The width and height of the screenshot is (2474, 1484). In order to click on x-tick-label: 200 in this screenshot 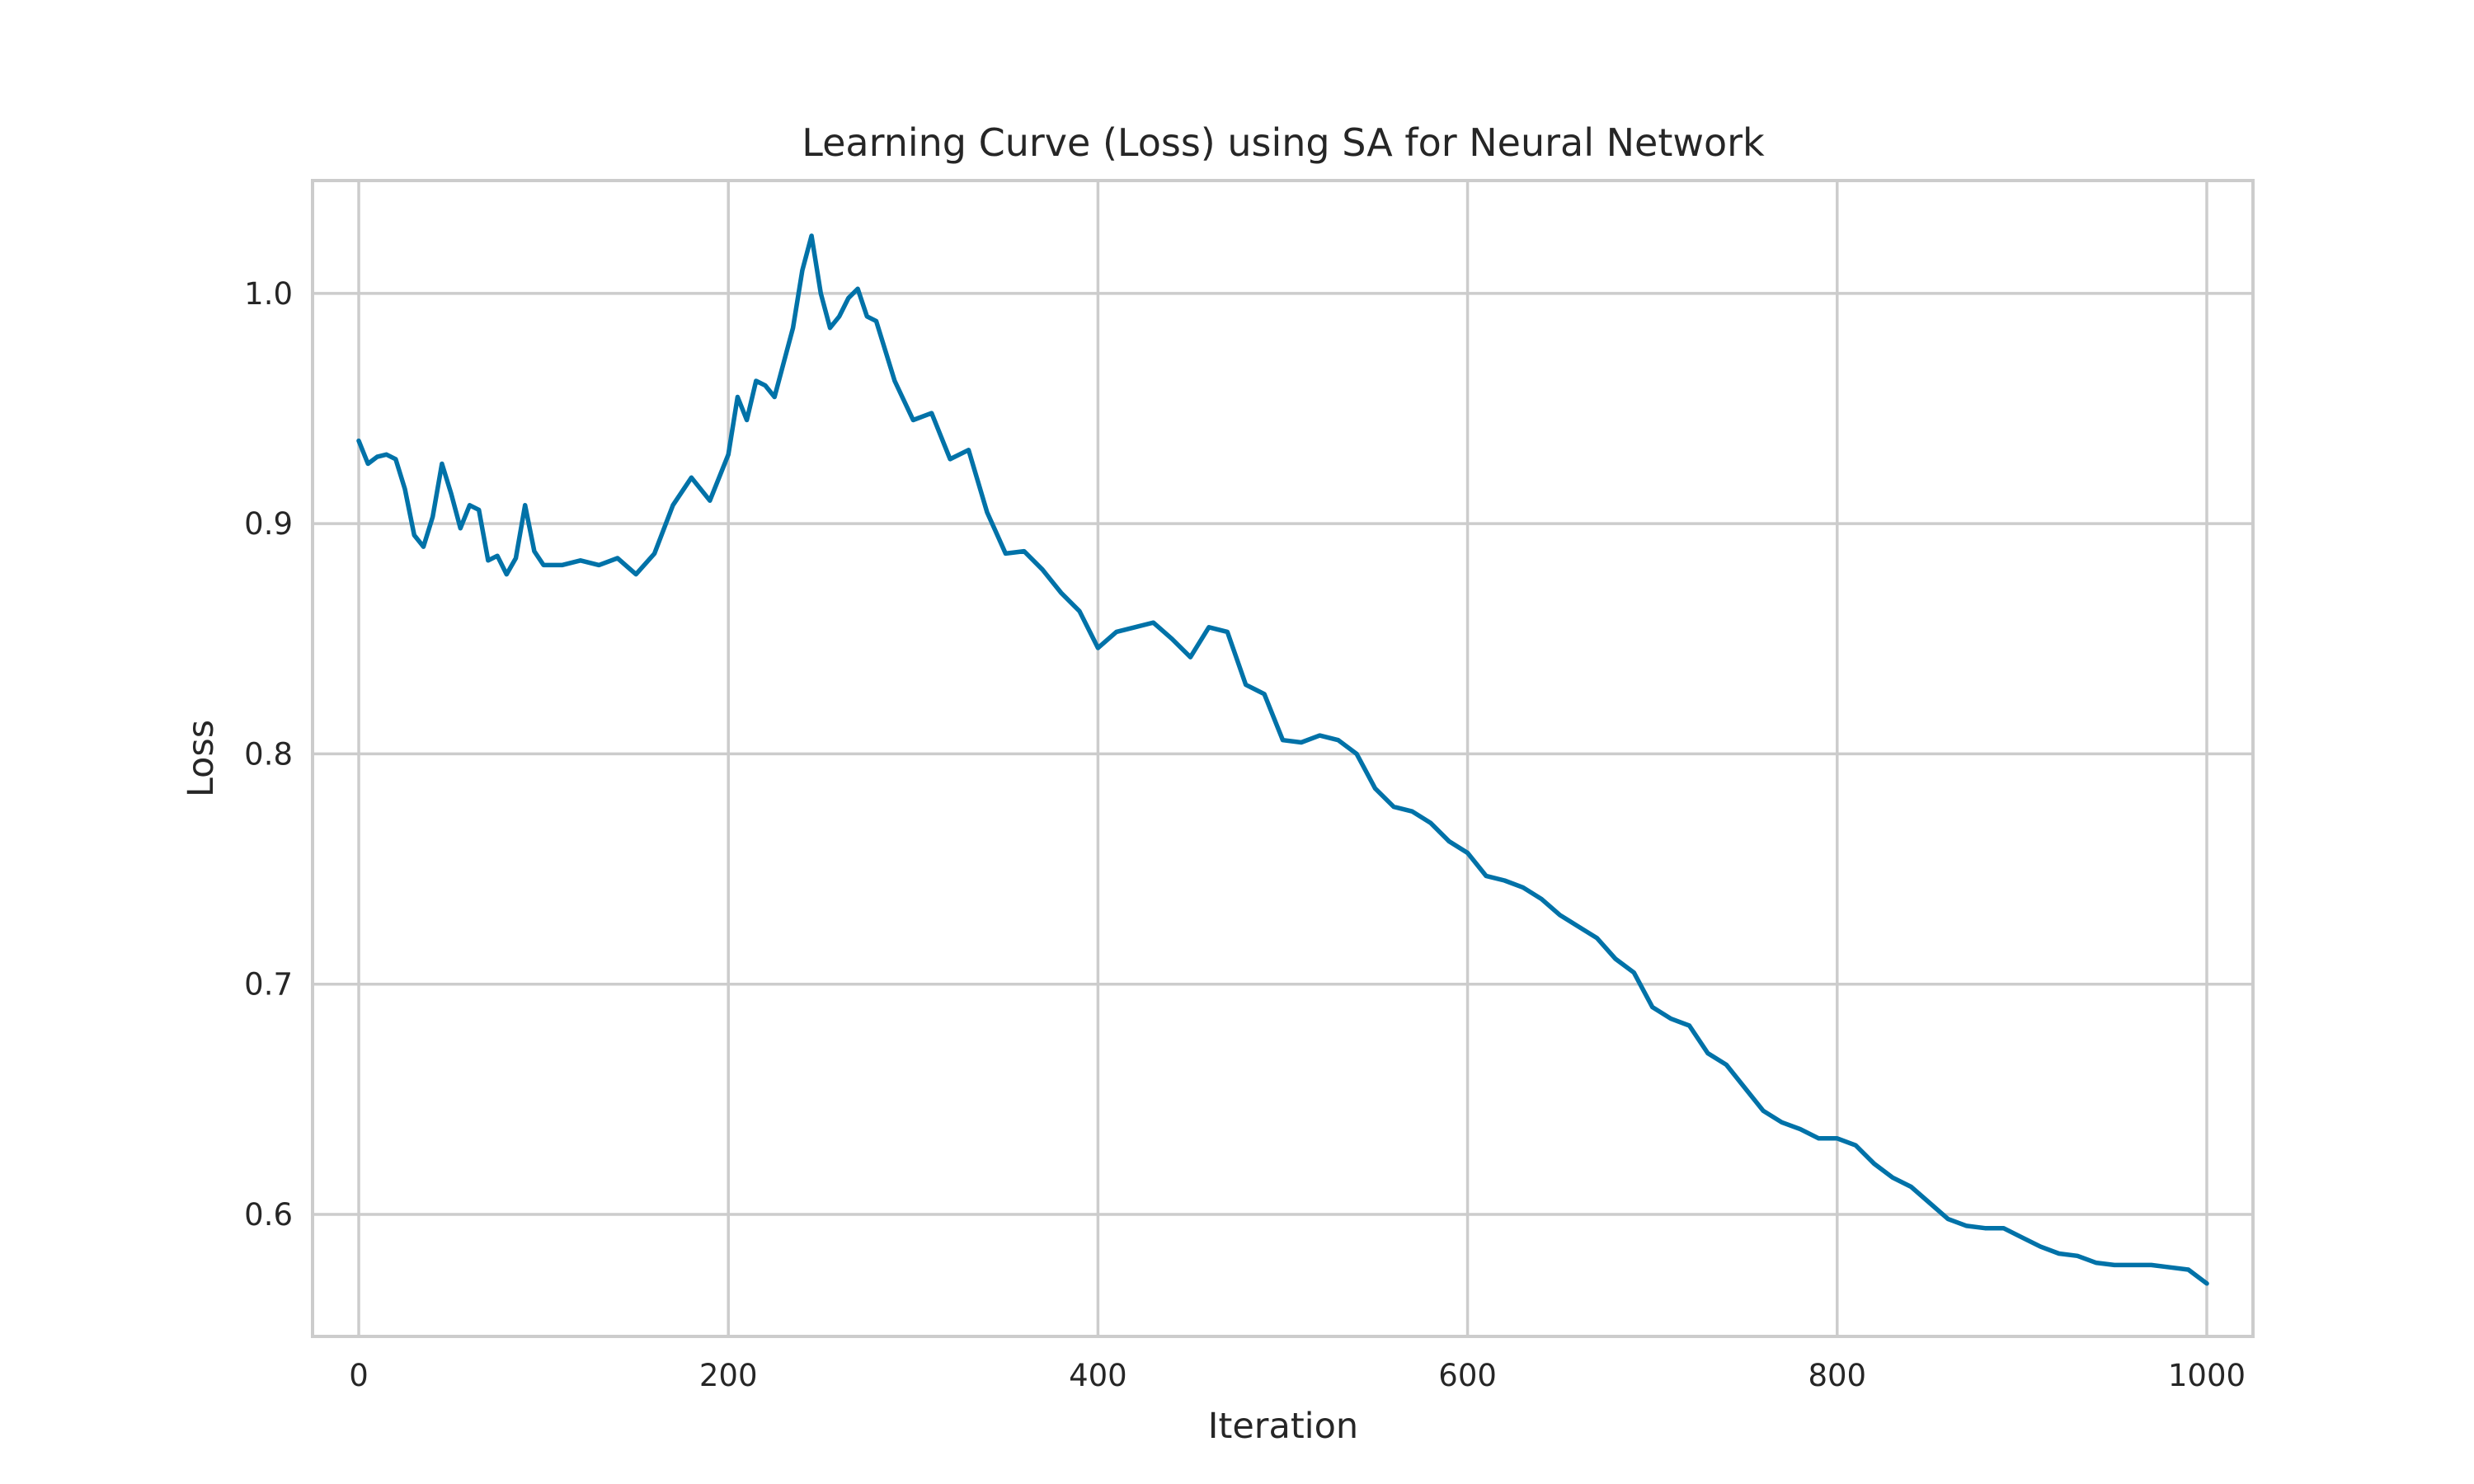, I will do `click(728, 1375)`.